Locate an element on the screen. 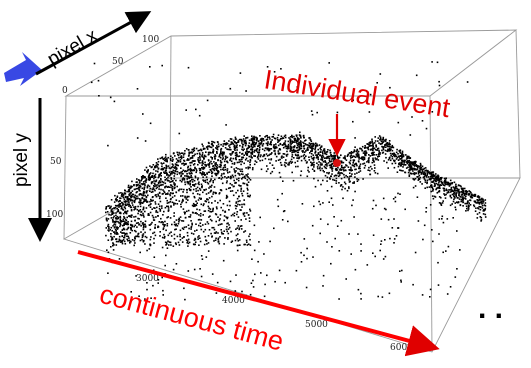  individual-event-marker is located at coordinates (337, 163).